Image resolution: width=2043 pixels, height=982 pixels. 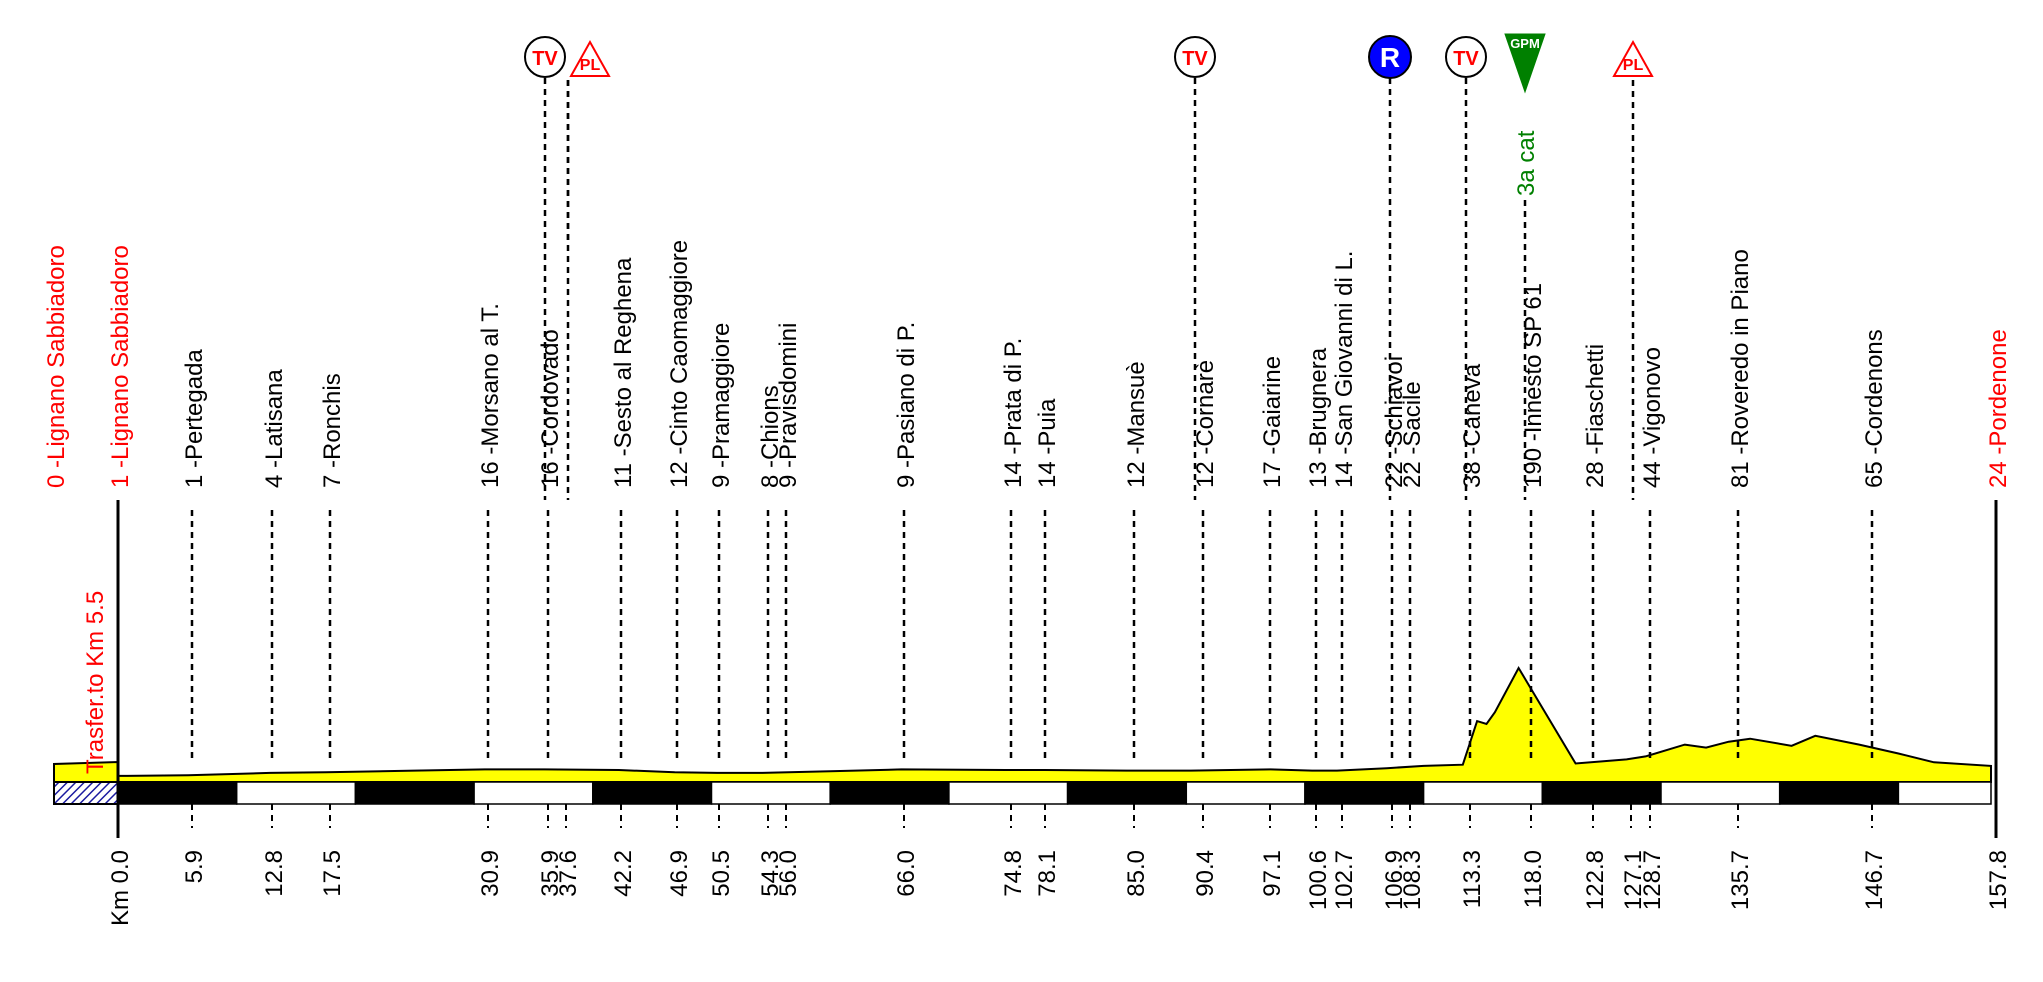 What do you see at coordinates (550, 408) in the screenshot?
I see `place-label: 16 -Cordovado` at bounding box center [550, 408].